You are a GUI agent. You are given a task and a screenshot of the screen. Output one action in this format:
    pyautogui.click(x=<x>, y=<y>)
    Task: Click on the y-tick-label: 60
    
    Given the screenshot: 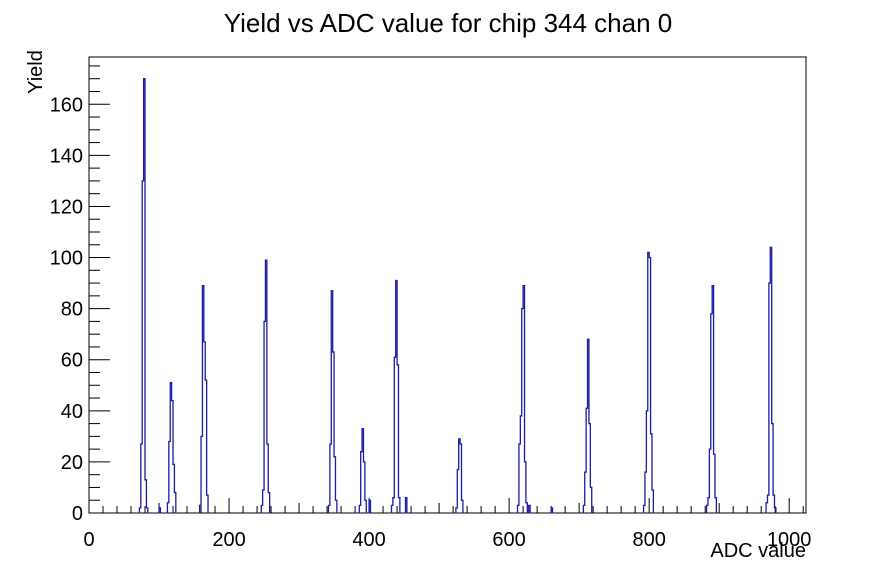 What is the action you would take?
    pyautogui.click(x=72, y=361)
    